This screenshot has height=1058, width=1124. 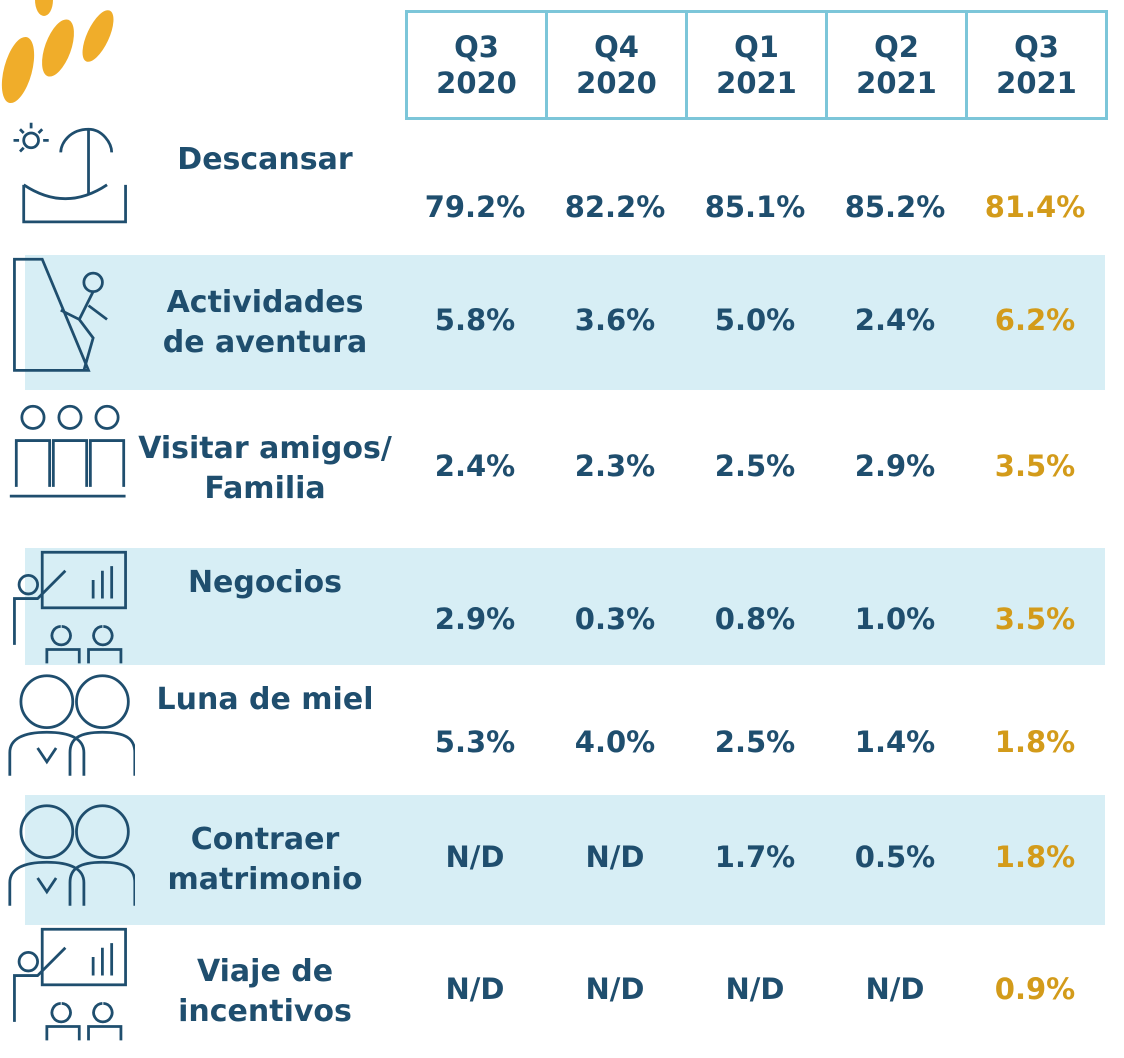 What do you see at coordinates (615, 319) in the screenshot?
I see `cell-value: 3.6%` at bounding box center [615, 319].